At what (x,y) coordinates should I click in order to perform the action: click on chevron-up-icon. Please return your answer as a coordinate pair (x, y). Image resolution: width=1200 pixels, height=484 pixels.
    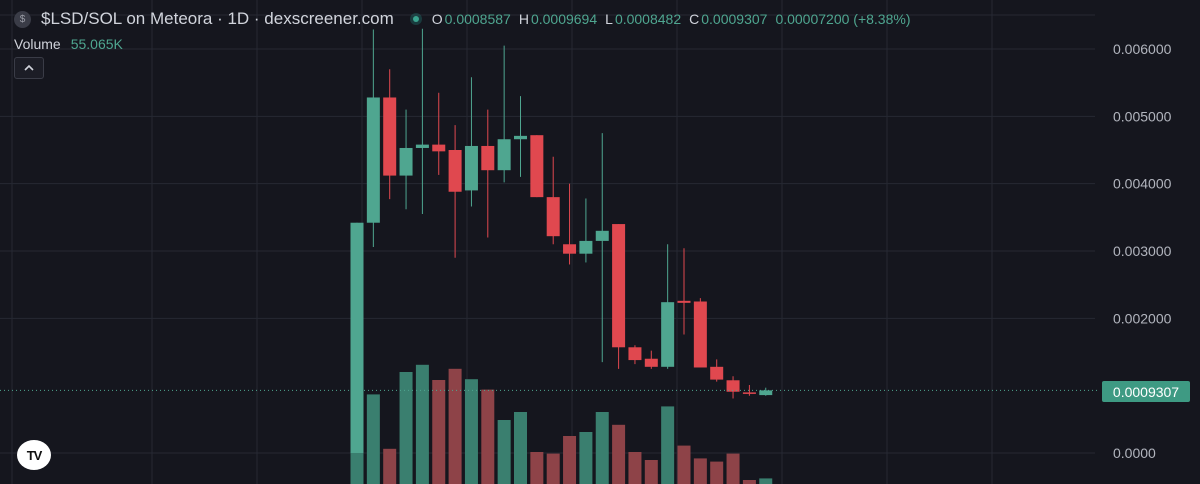
    Looking at the image, I should click on (29, 67).